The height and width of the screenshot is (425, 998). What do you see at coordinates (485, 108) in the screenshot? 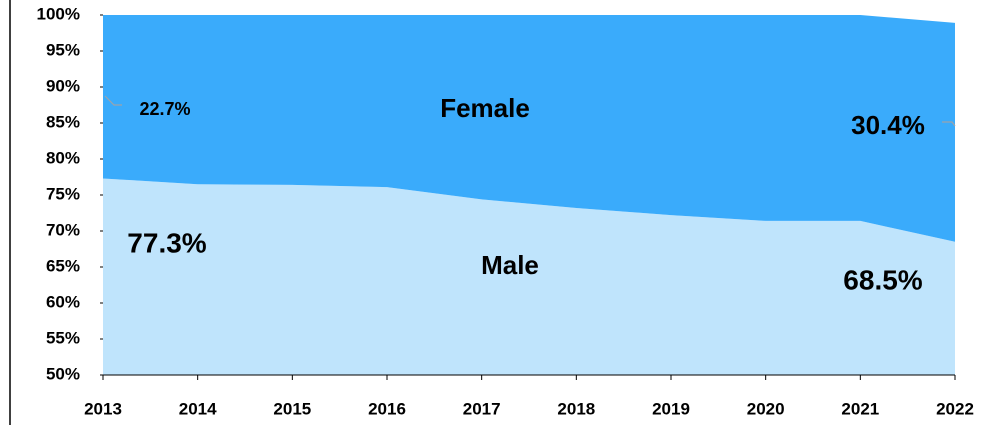
I see `series-label: Female` at bounding box center [485, 108].